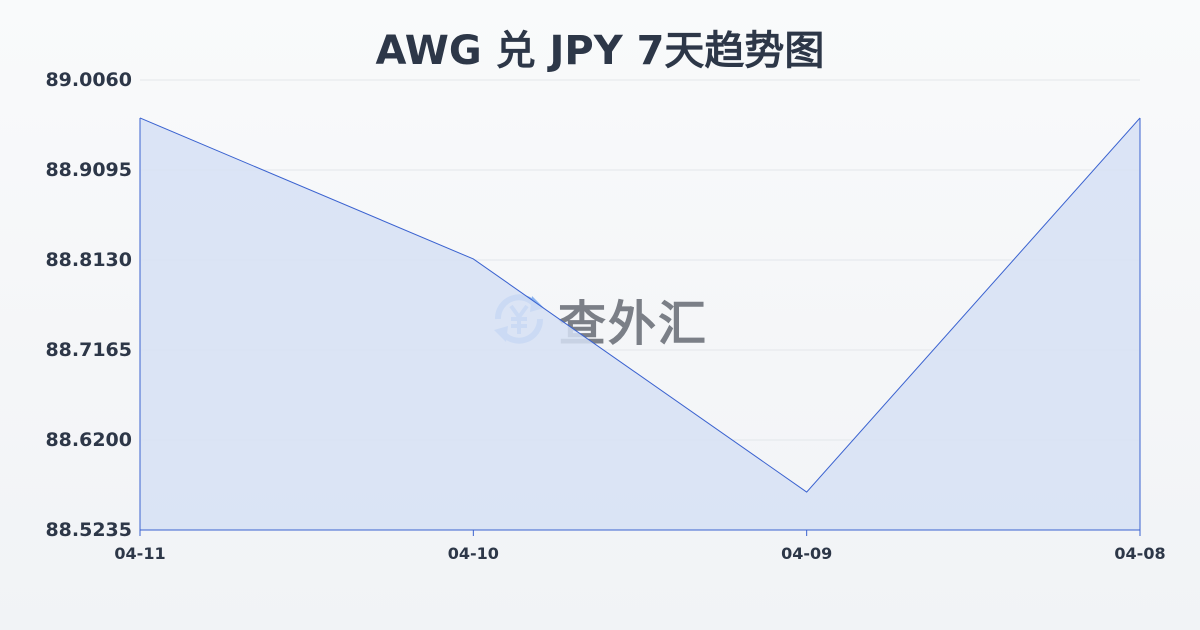 Image resolution: width=1200 pixels, height=630 pixels. What do you see at coordinates (88, 440) in the screenshot?
I see `y-tick-label: 88.6200` at bounding box center [88, 440].